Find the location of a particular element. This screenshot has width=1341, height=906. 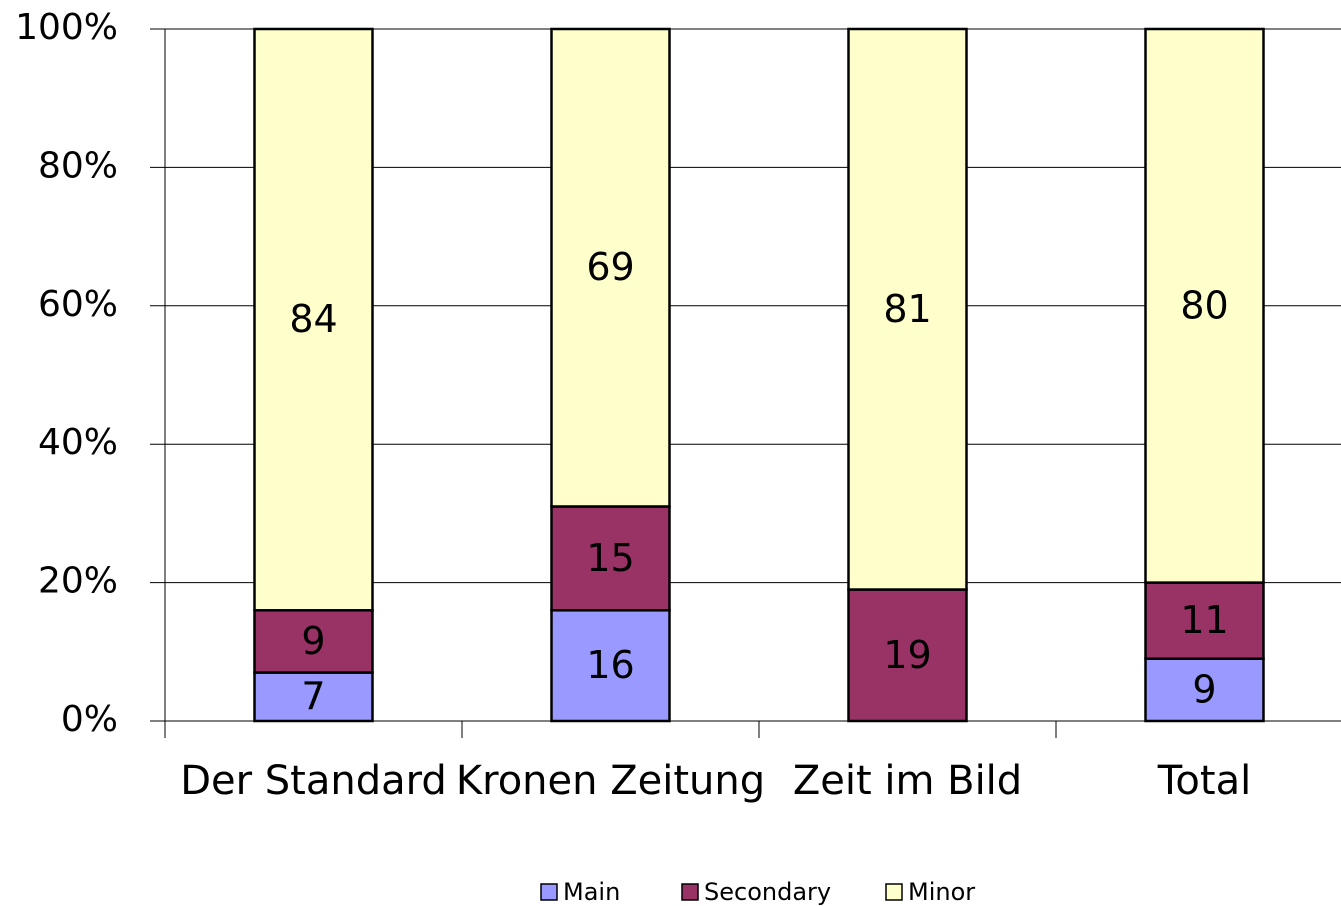

legend-label: Main is located at coordinates (591, 892).